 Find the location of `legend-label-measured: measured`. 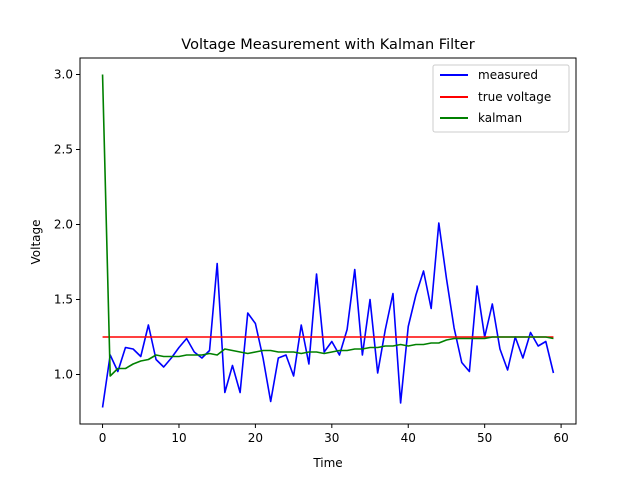

legend-label-measured: measured is located at coordinates (508, 75).